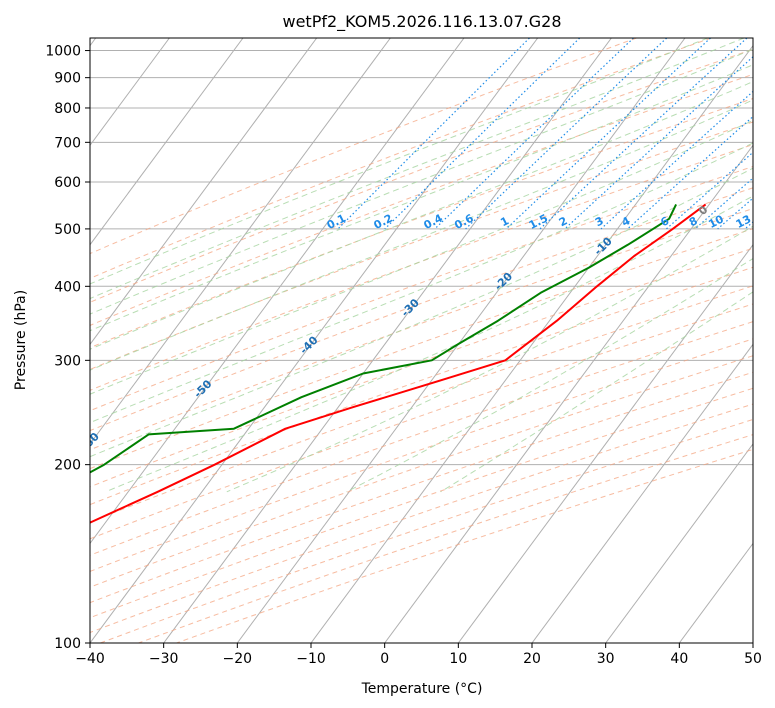 The image size is (775, 708). What do you see at coordinates (421, 22) in the screenshot?
I see `chart-title: wetPf2_KOM5.2026.116.13.07.G28` at bounding box center [421, 22].